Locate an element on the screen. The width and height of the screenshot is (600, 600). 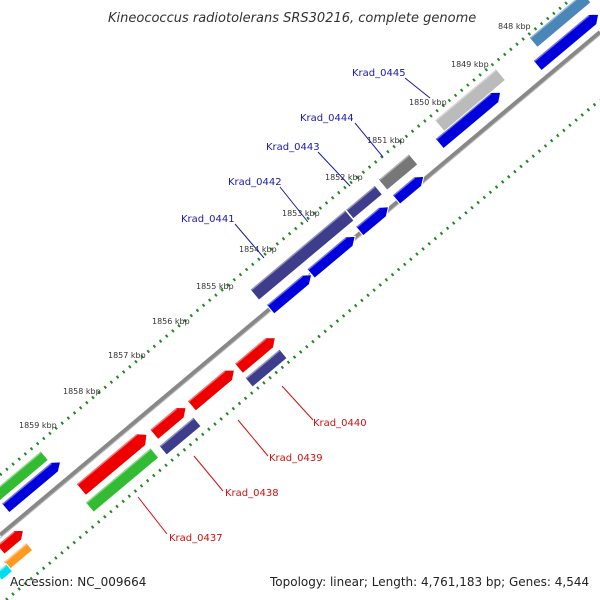
gene-navy-long is located at coordinates (302, 255).